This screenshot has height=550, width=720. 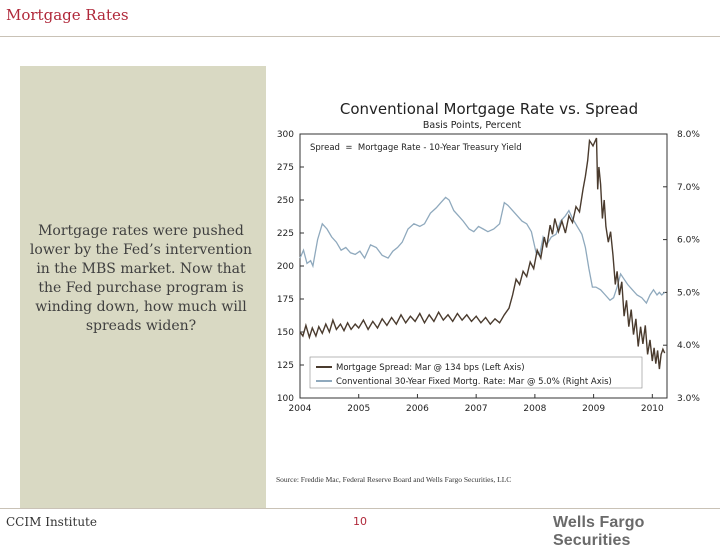 What do you see at coordinates (688, 346) in the screenshot?
I see `right-tick-label: 4.0%` at bounding box center [688, 346].